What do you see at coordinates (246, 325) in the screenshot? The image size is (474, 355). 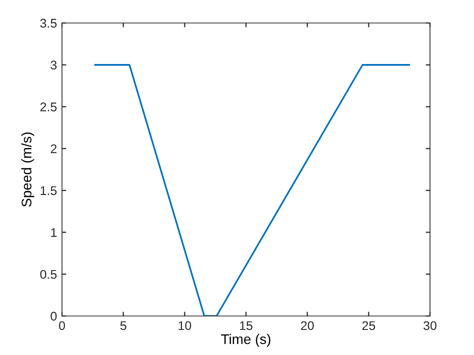 I see `x-tick-label: 15` at bounding box center [246, 325].